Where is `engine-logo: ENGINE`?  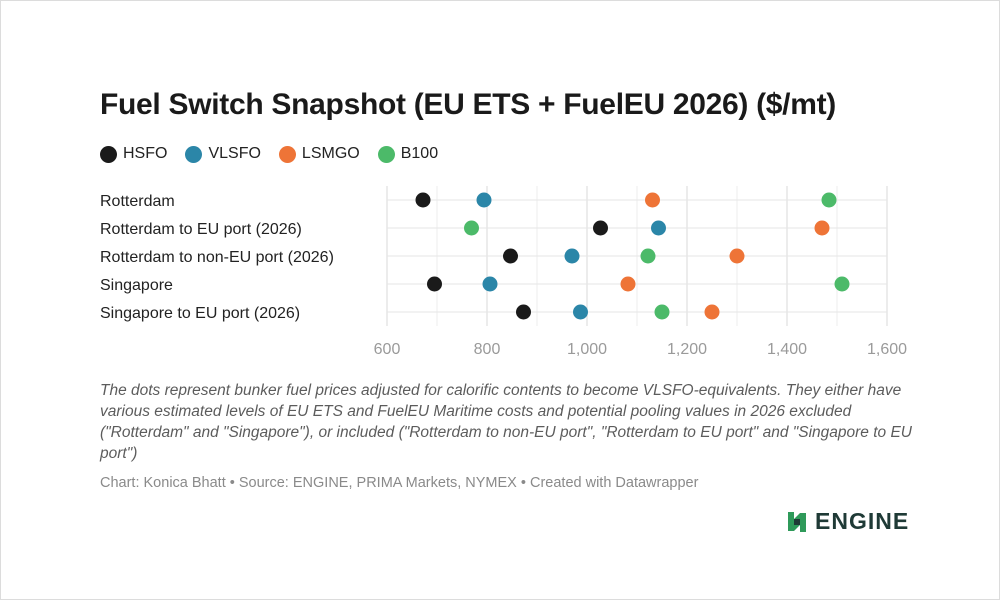
engine-logo: ENGINE is located at coordinates (847, 521).